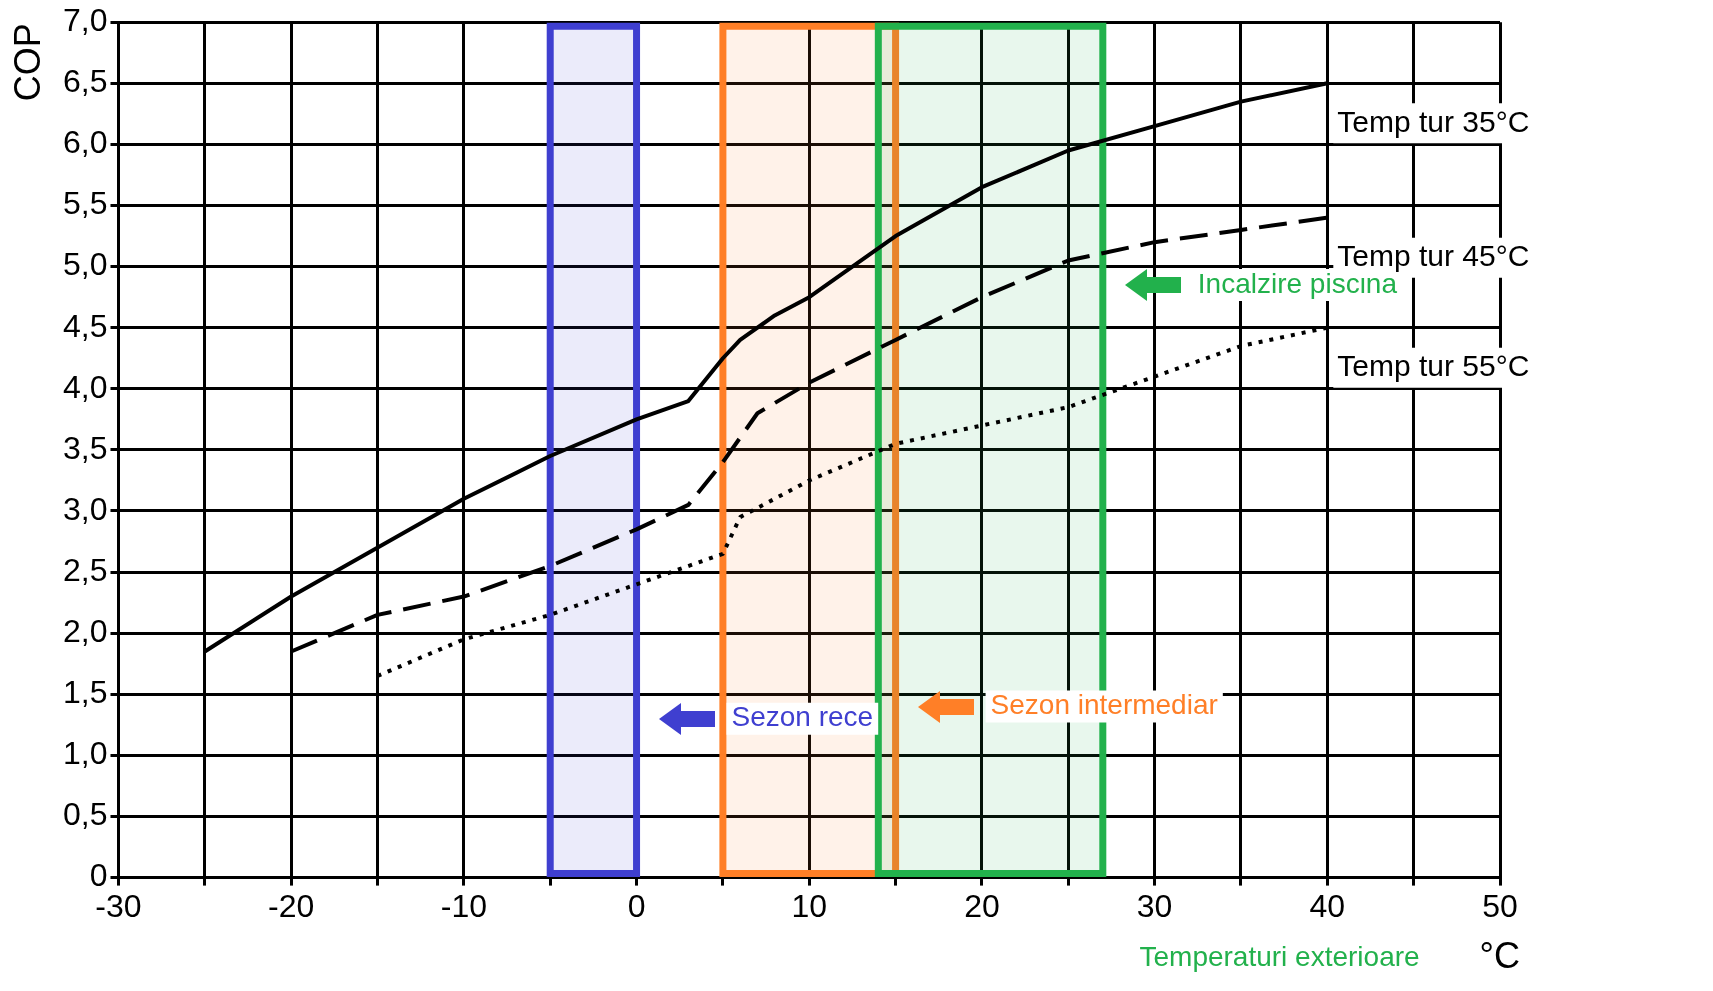 This screenshot has height=991, width=1713. I want to click on series-label: Temp tur 45°C, so click(1433, 255).